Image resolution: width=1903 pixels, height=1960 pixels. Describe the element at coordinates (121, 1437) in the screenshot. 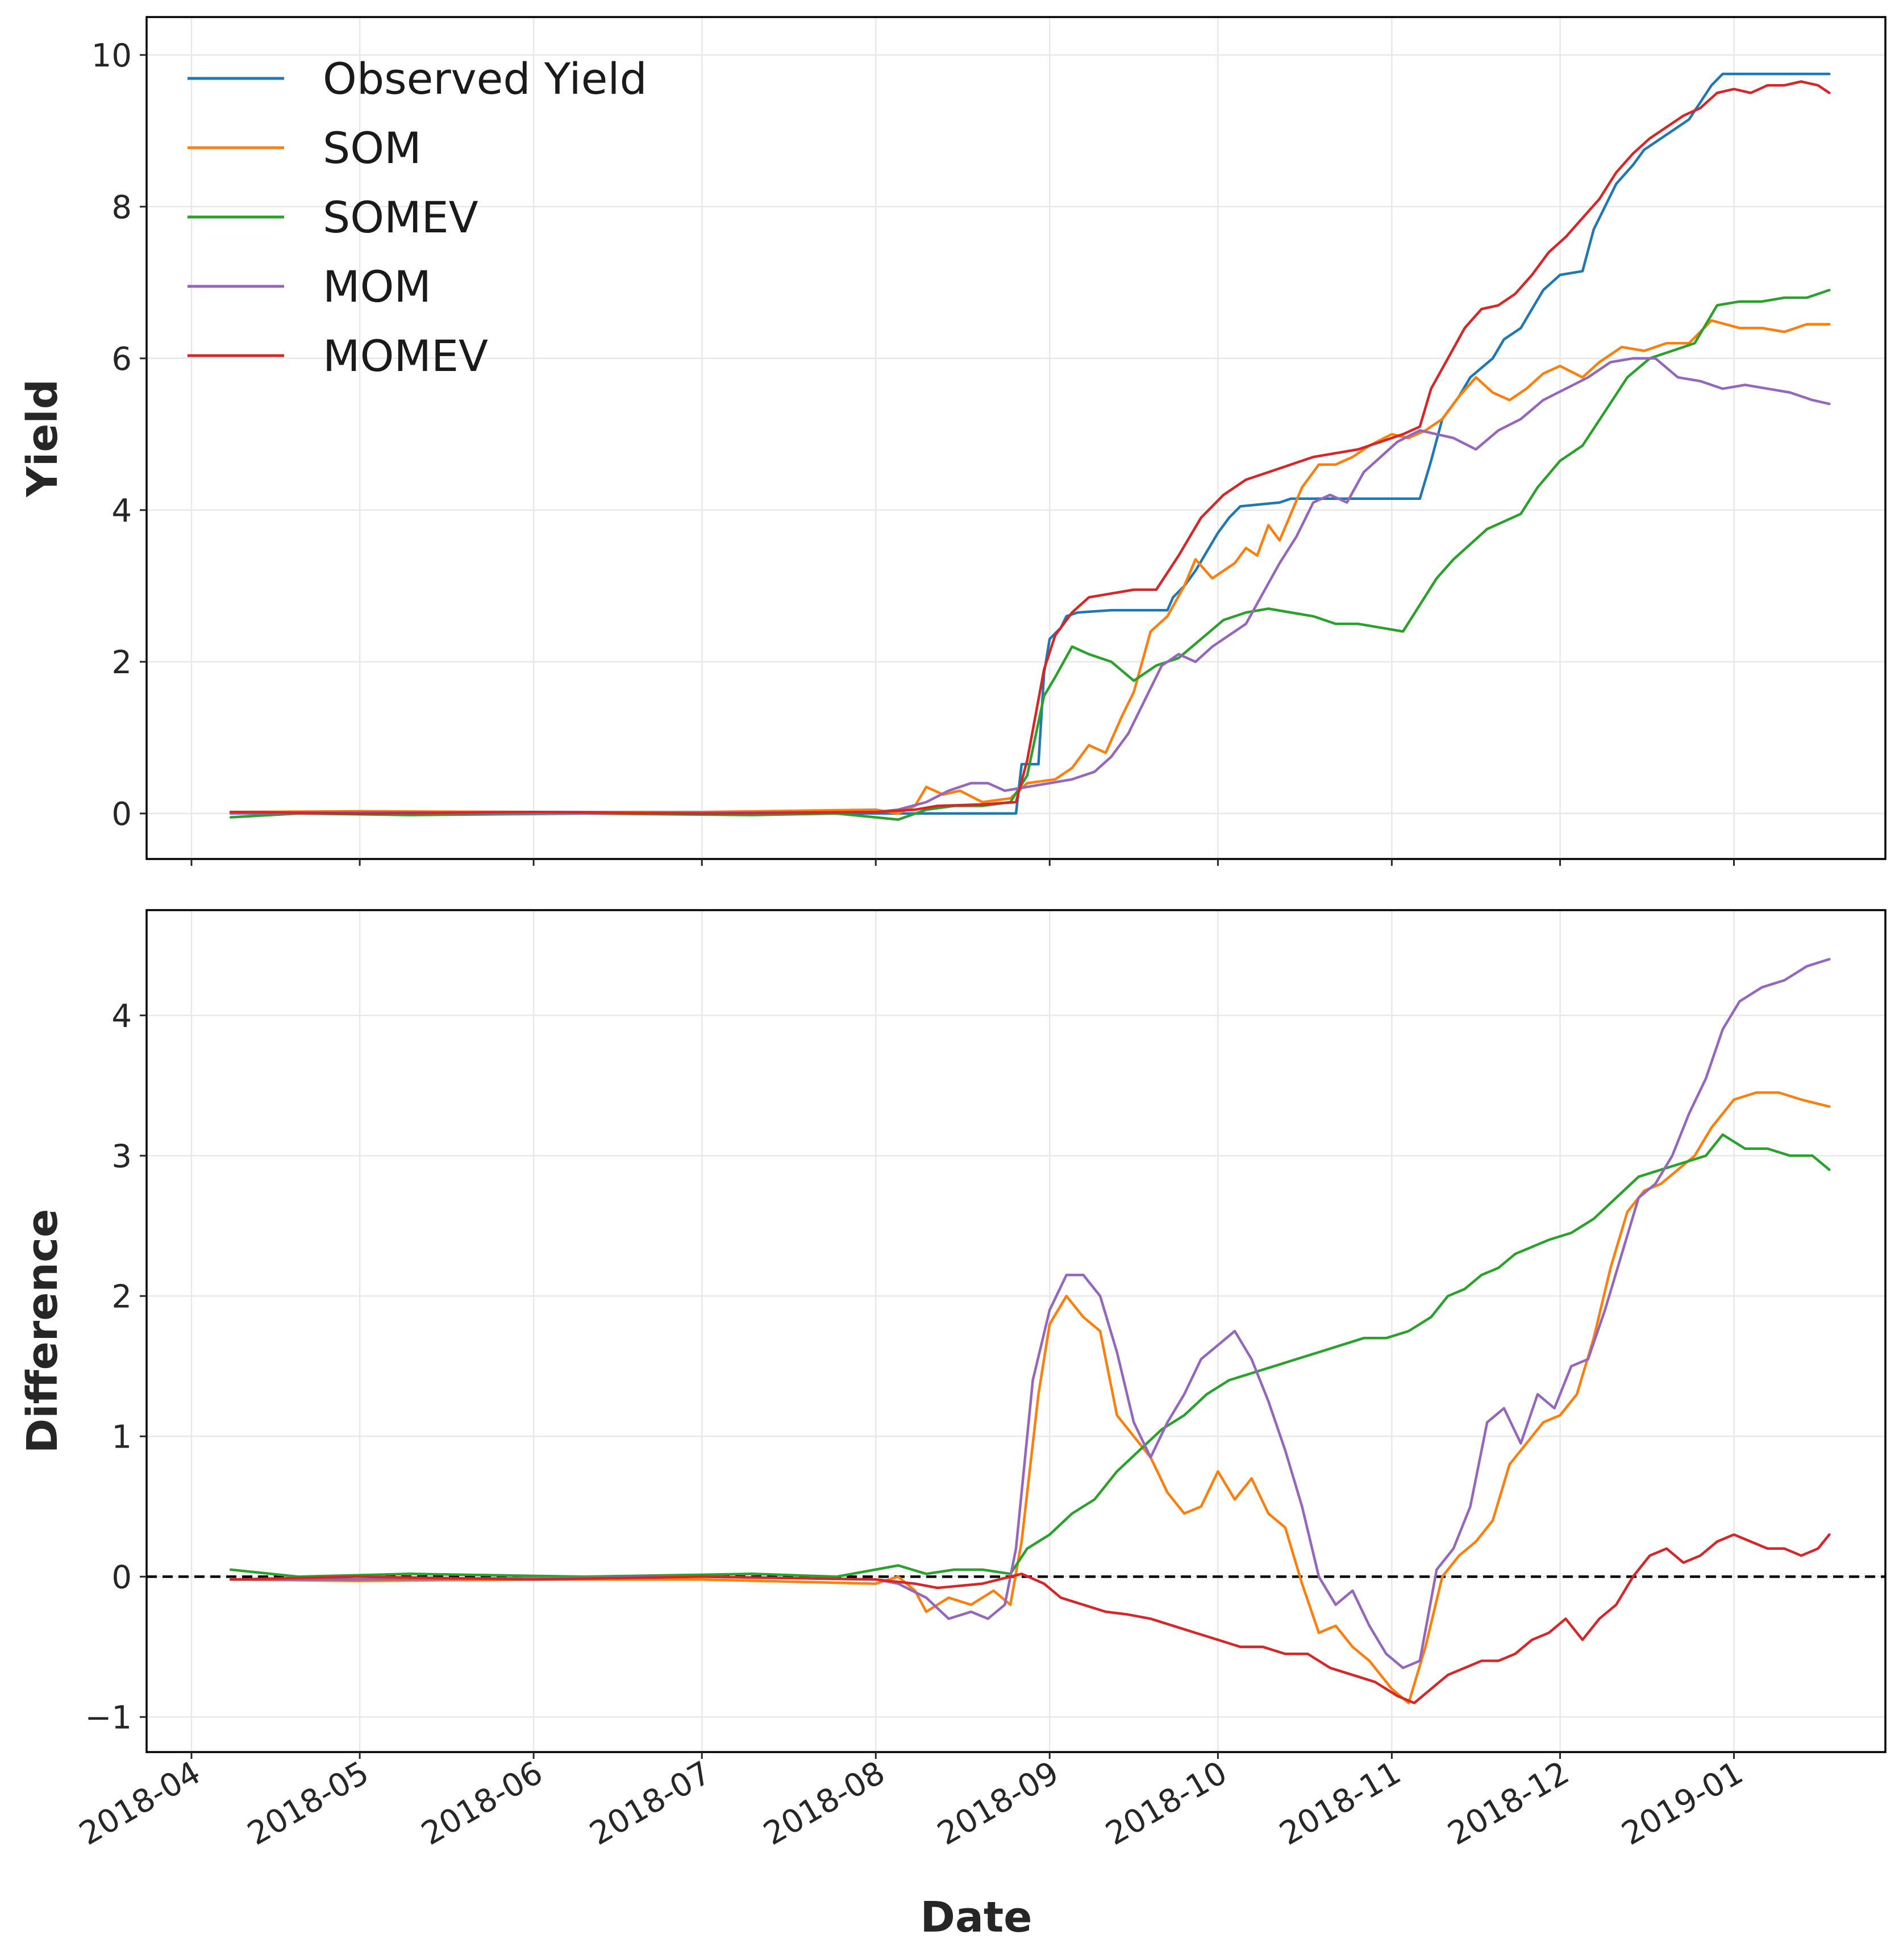

I see `y-tick-label: 1` at that location.